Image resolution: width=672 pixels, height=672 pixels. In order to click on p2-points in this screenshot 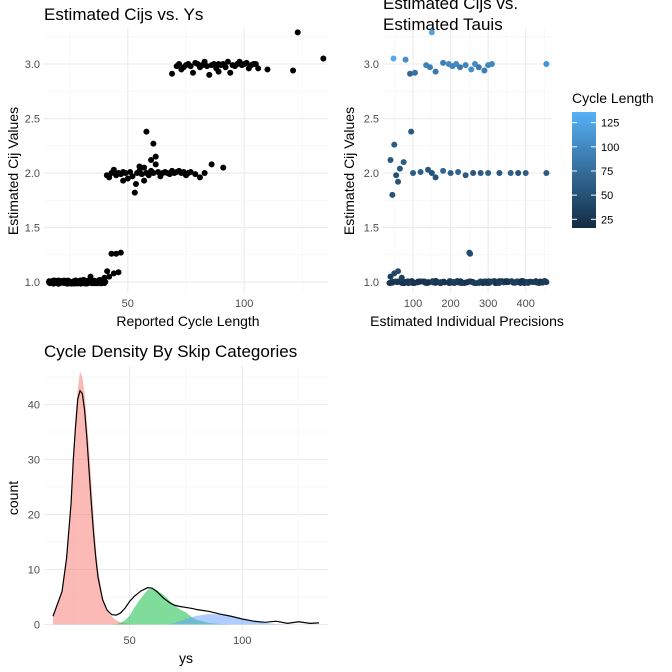, I will do `click(468, 158)`.